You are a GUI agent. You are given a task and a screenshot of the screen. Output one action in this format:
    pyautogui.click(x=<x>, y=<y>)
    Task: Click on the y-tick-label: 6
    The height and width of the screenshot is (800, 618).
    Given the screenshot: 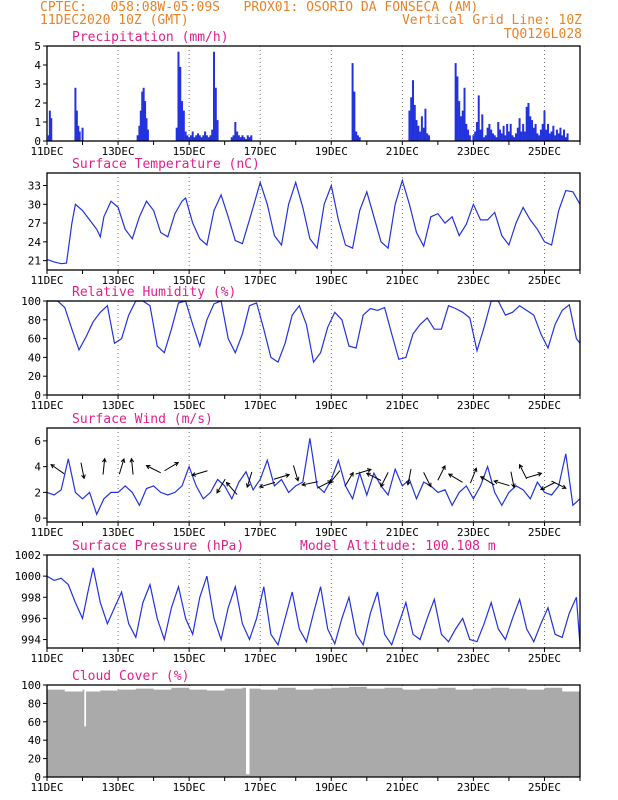 What is the action you would take?
    pyautogui.click(x=37, y=441)
    